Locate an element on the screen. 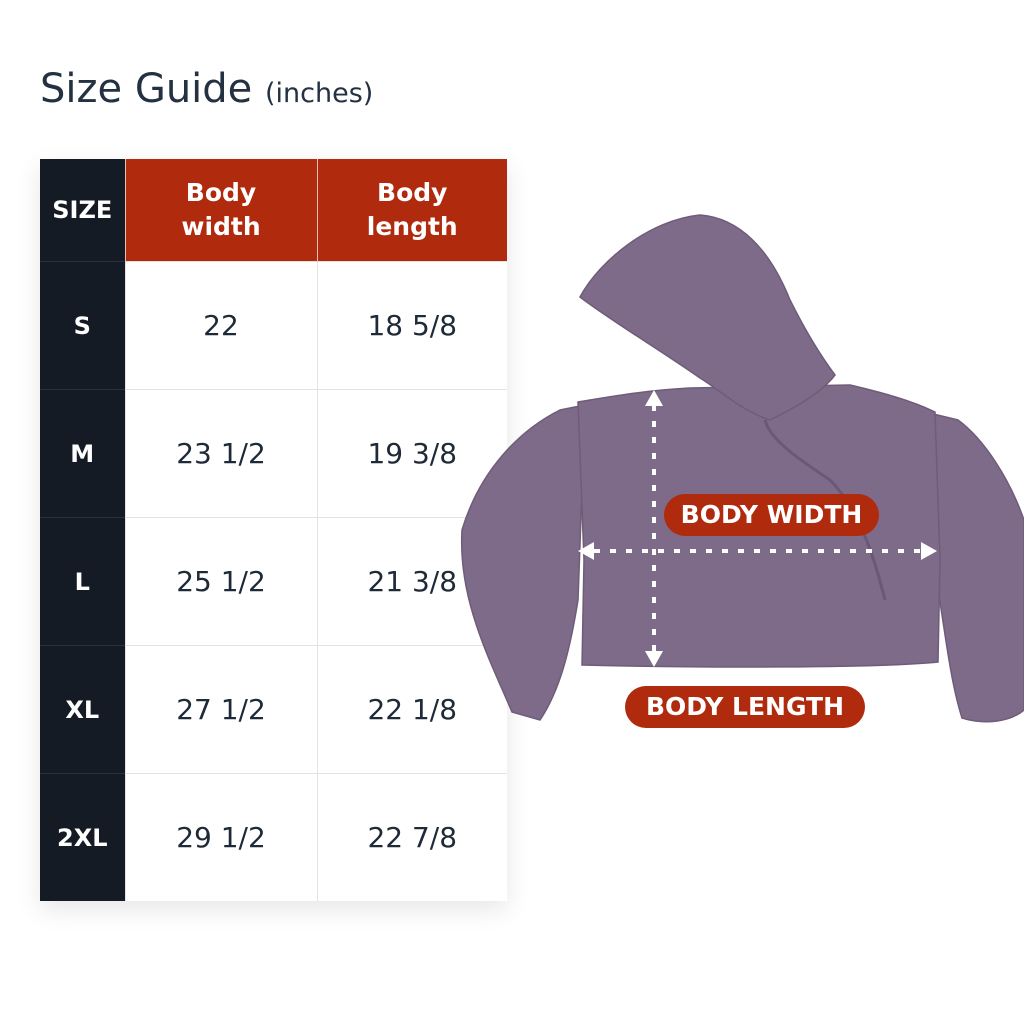  length-cell: 22 7/8 is located at coordinates (411, 837).